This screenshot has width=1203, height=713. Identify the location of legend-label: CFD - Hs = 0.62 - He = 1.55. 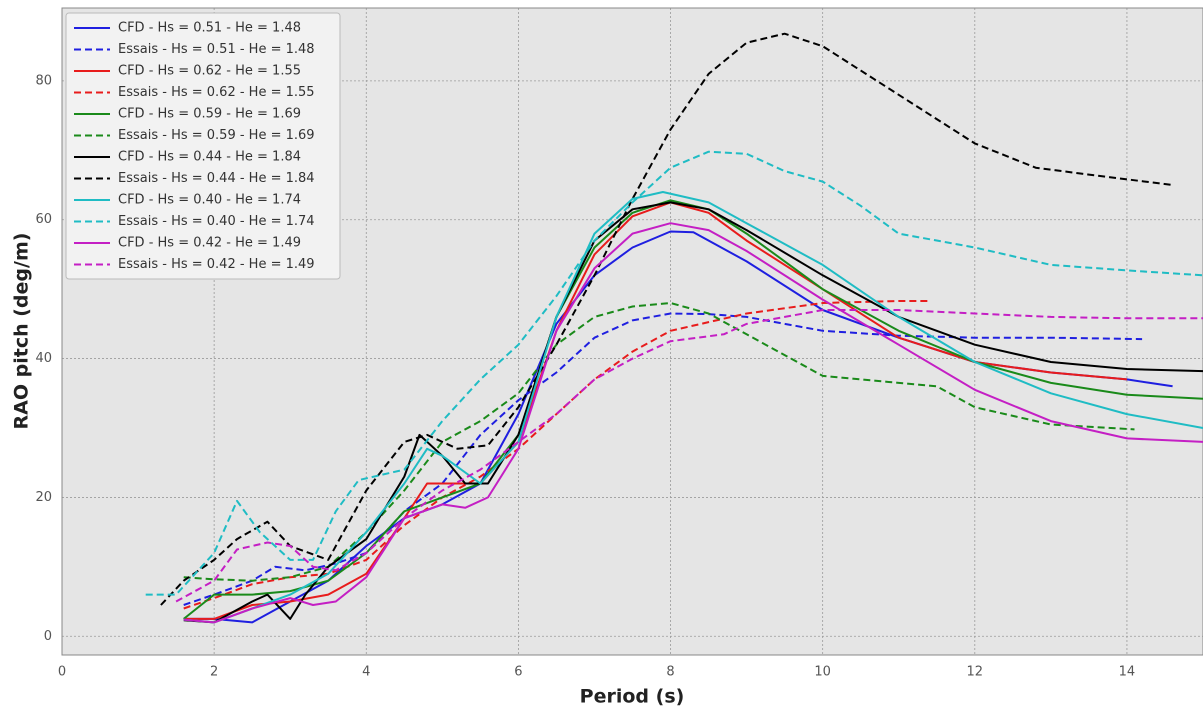
(209, 71).